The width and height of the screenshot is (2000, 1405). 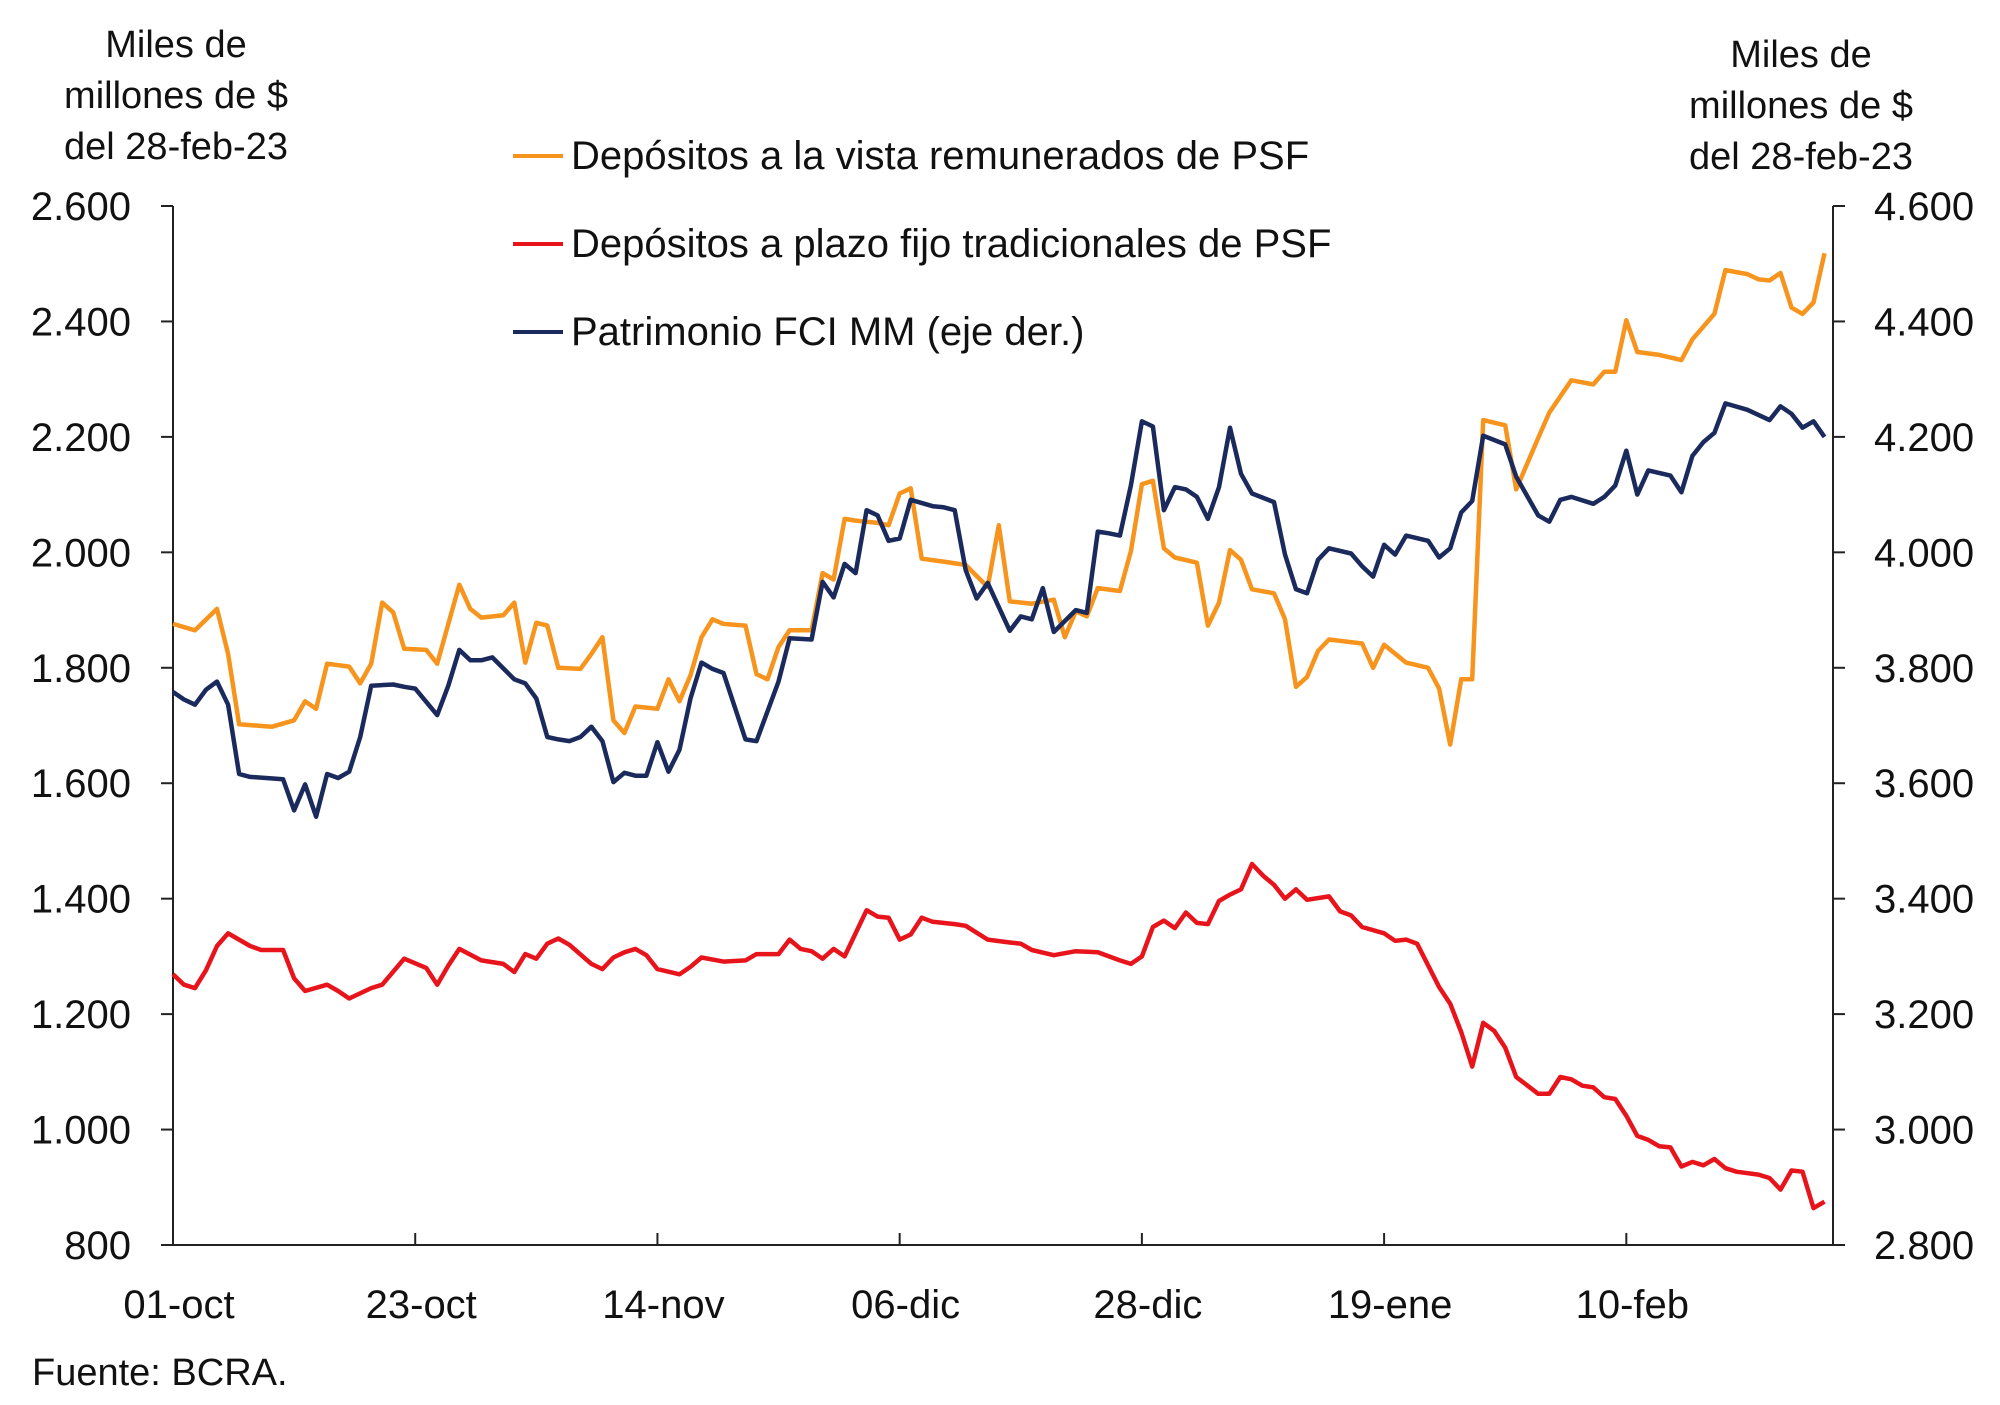 I want to click on legend-item-fci: Patrimonio FCI MM (eje der.), so click(x=922, y=332).